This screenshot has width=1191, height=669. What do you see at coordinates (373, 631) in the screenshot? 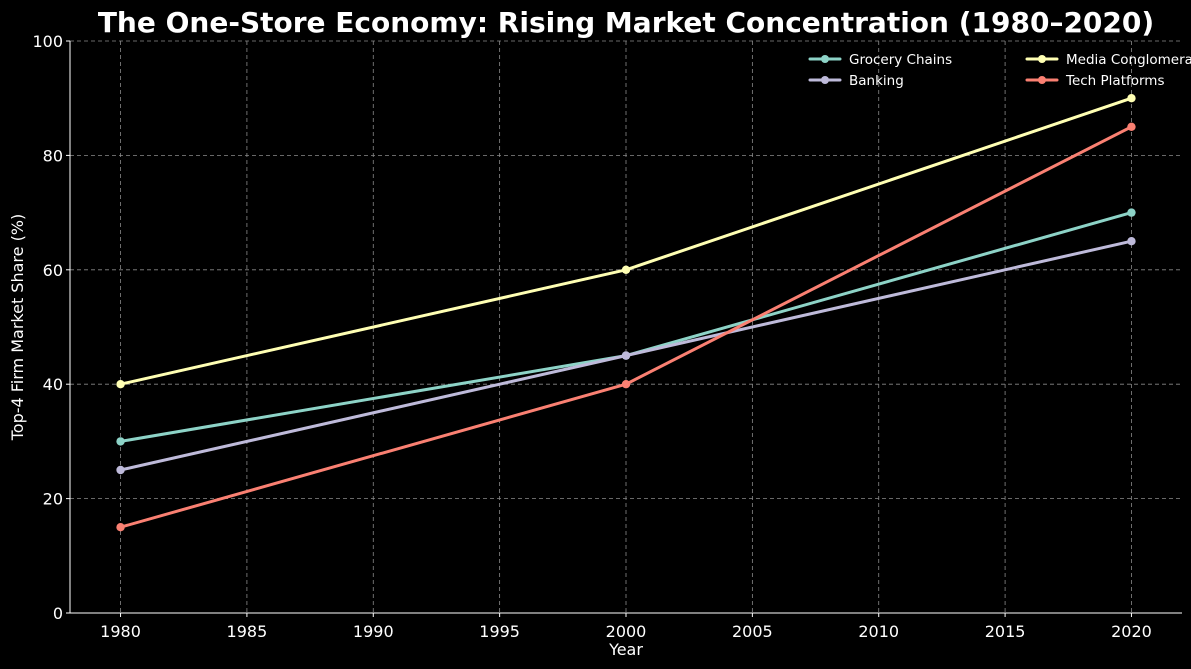
I see `x-tick-label: 1990` at bounding box center [373, 631].